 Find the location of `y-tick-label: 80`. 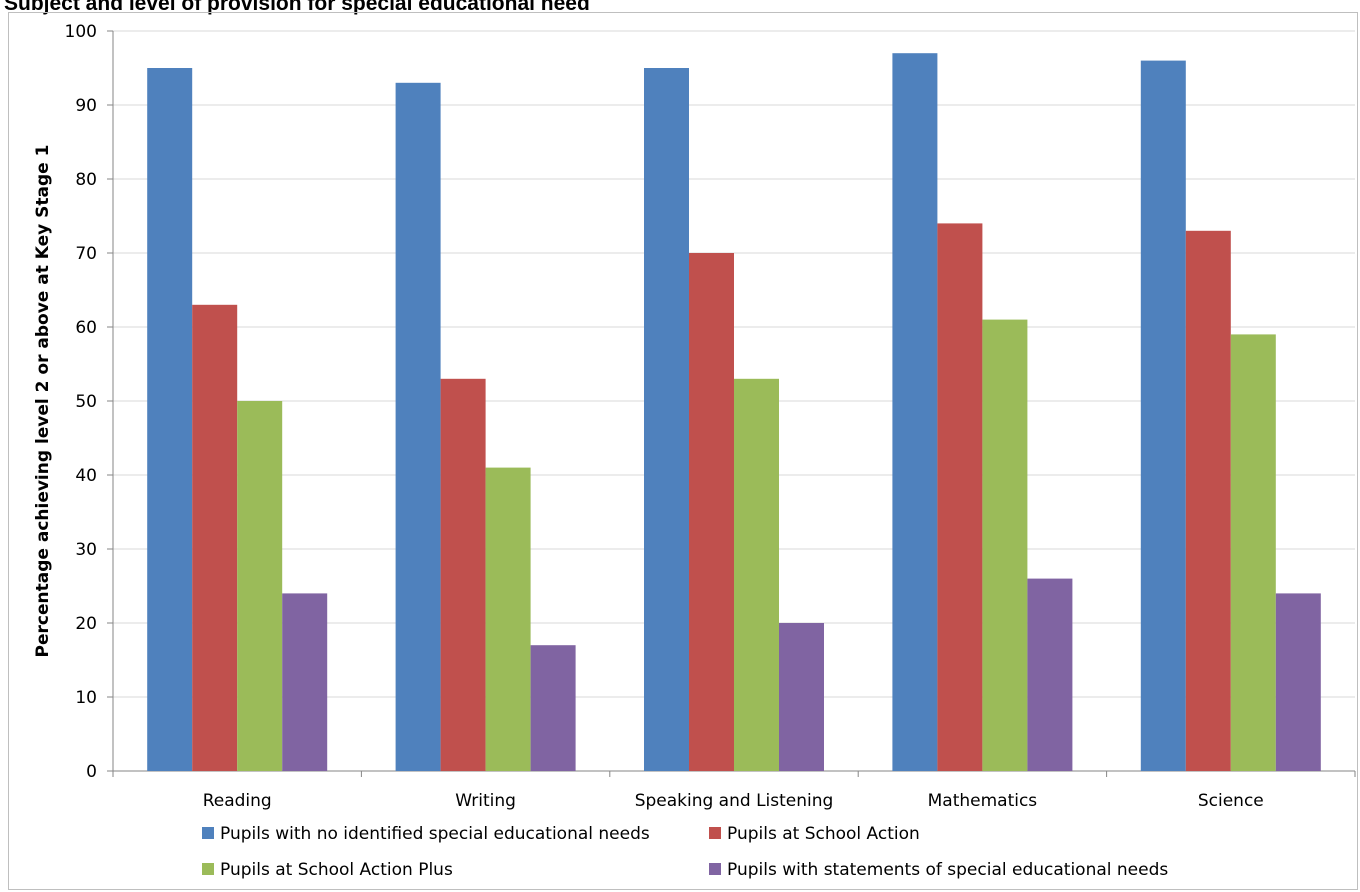

y-tick-label: 80 is located at coordinates (86, 180).